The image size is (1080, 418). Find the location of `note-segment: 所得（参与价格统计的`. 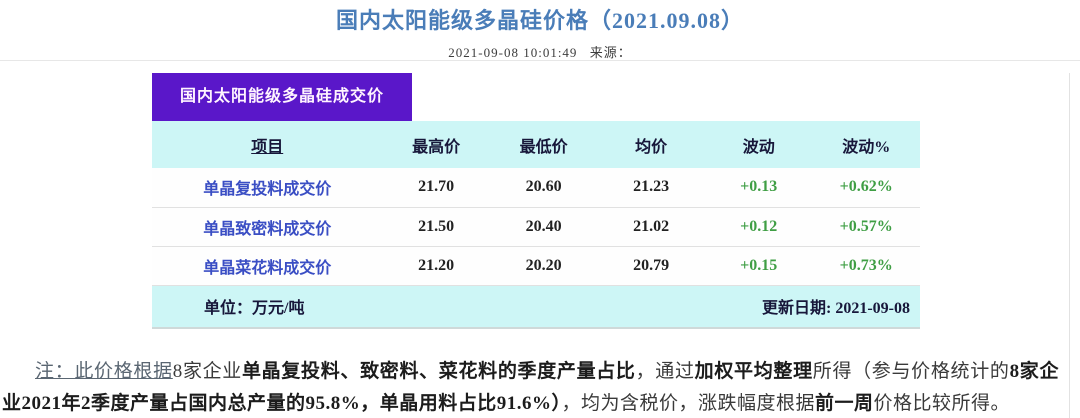

note-segment: 所得（参与价格统计的 is located at coordinates (911, 371).